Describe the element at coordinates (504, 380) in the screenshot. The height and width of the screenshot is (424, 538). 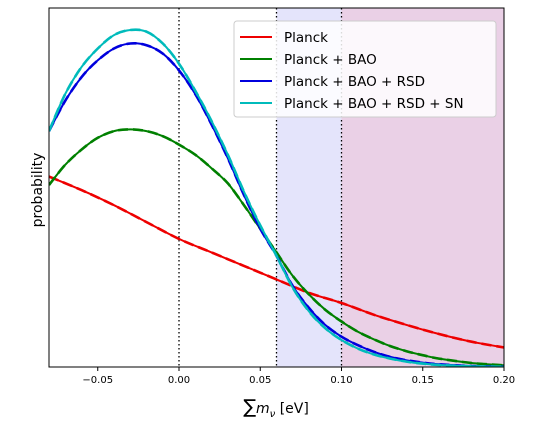
I see `x-tick-label-6: 0.20` at that location.